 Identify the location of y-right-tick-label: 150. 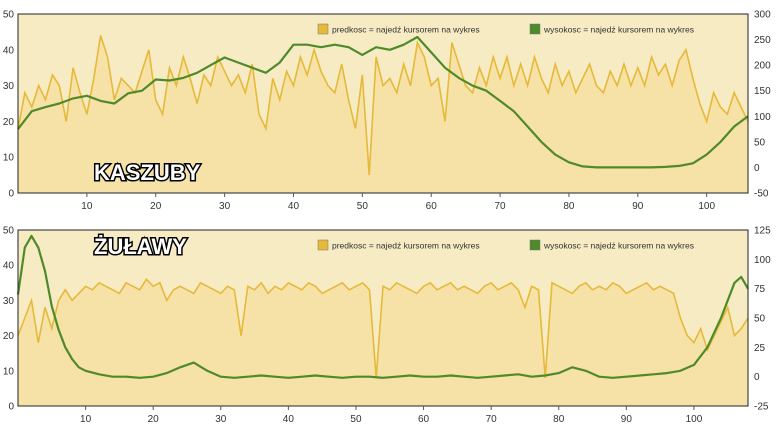
(762, 91).